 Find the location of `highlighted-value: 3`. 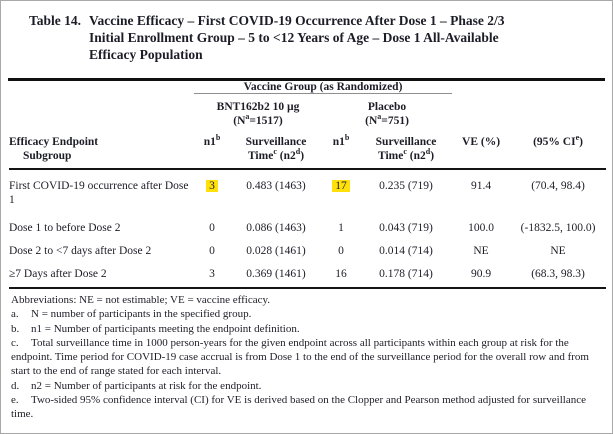

highlighted-value: 3 is located at coordinates (212, 186).